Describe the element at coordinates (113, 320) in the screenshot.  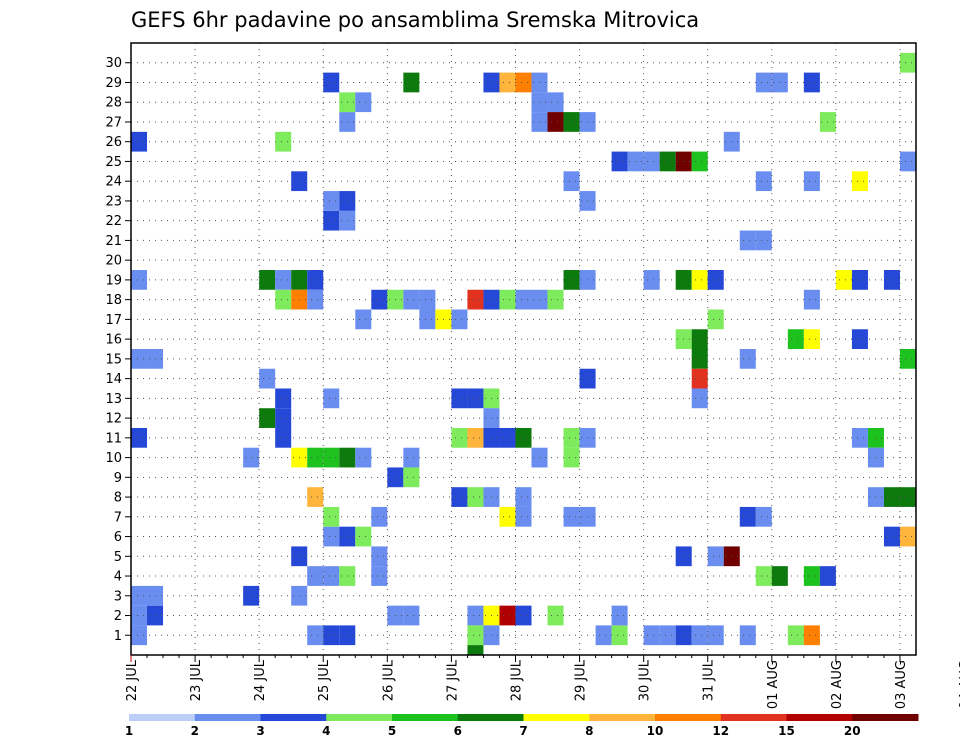
I see `y-tick-label: 17` at that location.